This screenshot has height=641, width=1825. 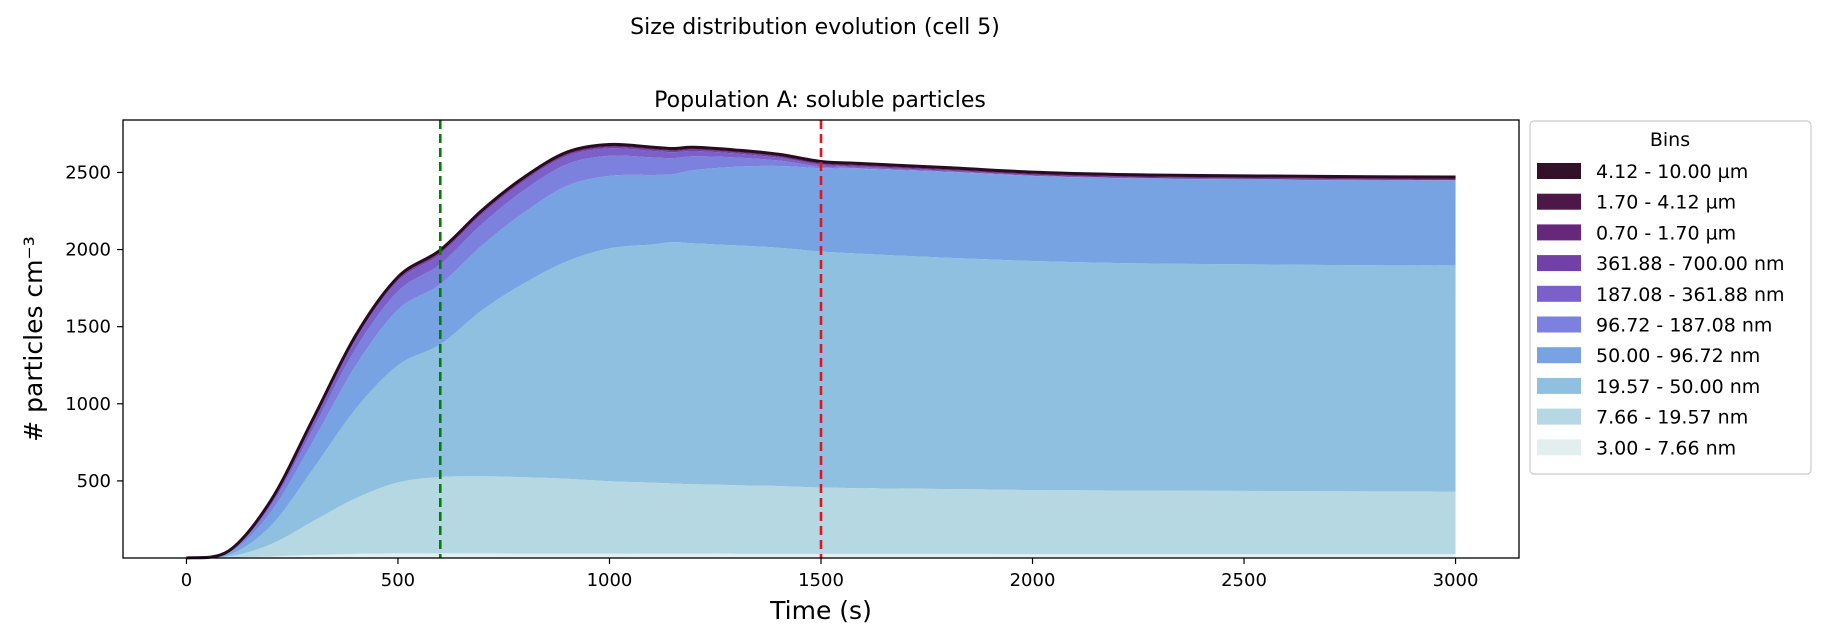 What do you see at coordinates (820, 610) in the screenshot?
I see `x-axis-label: Time (s)` at bounding box center [820, 610].